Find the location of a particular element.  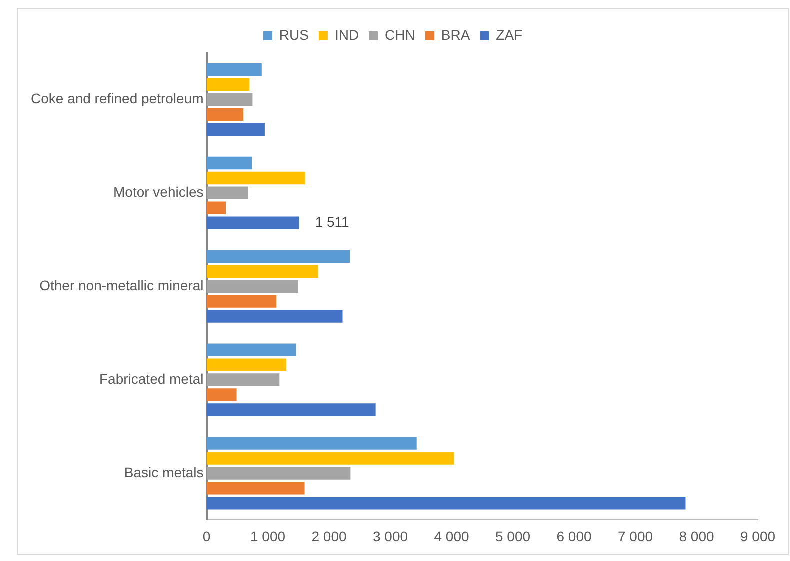

y-tick-label: Motor vehicles is located at coordinates (159, 192).